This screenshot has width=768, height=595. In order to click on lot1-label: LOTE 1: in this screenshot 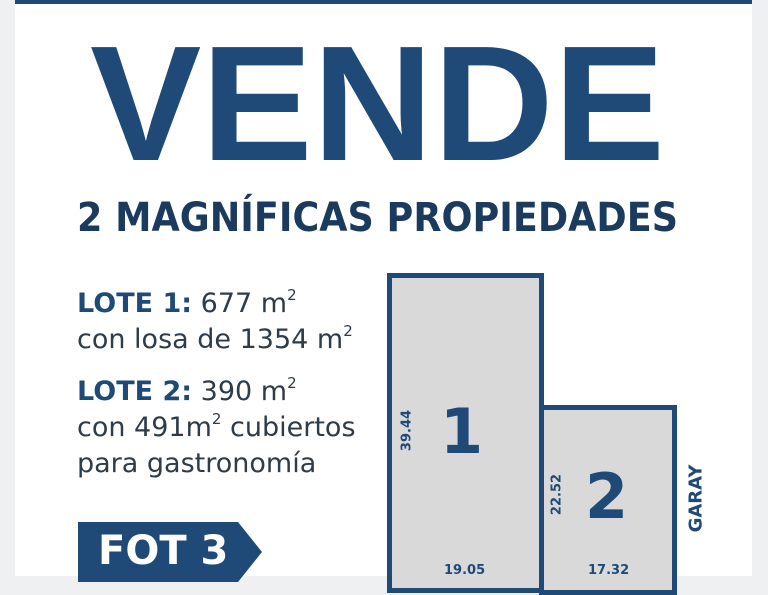, I will do `click(135, 303)`.